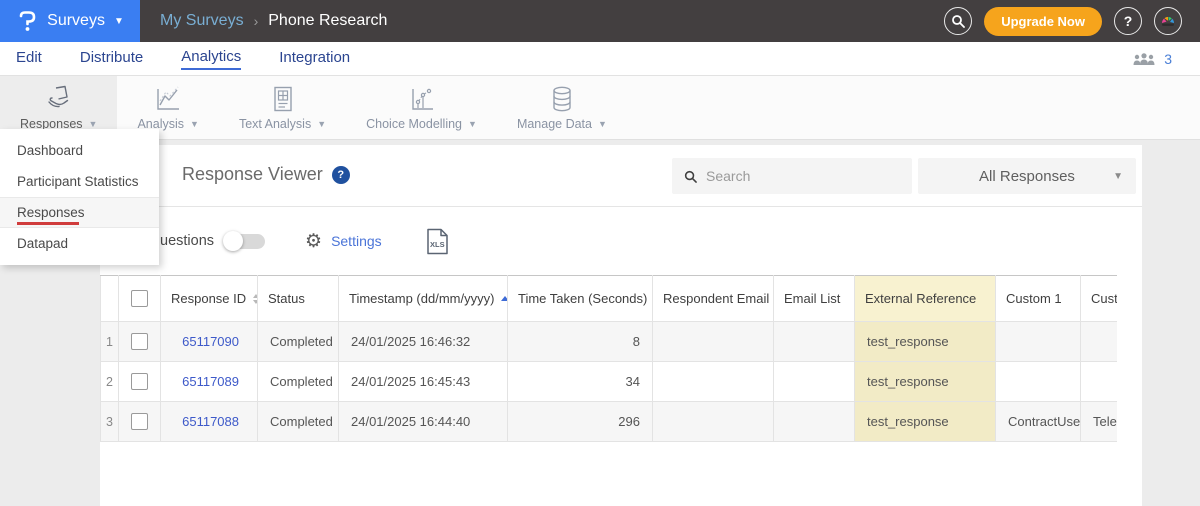  I want to click on header-external-reference: External Reference, so click(925, 298).